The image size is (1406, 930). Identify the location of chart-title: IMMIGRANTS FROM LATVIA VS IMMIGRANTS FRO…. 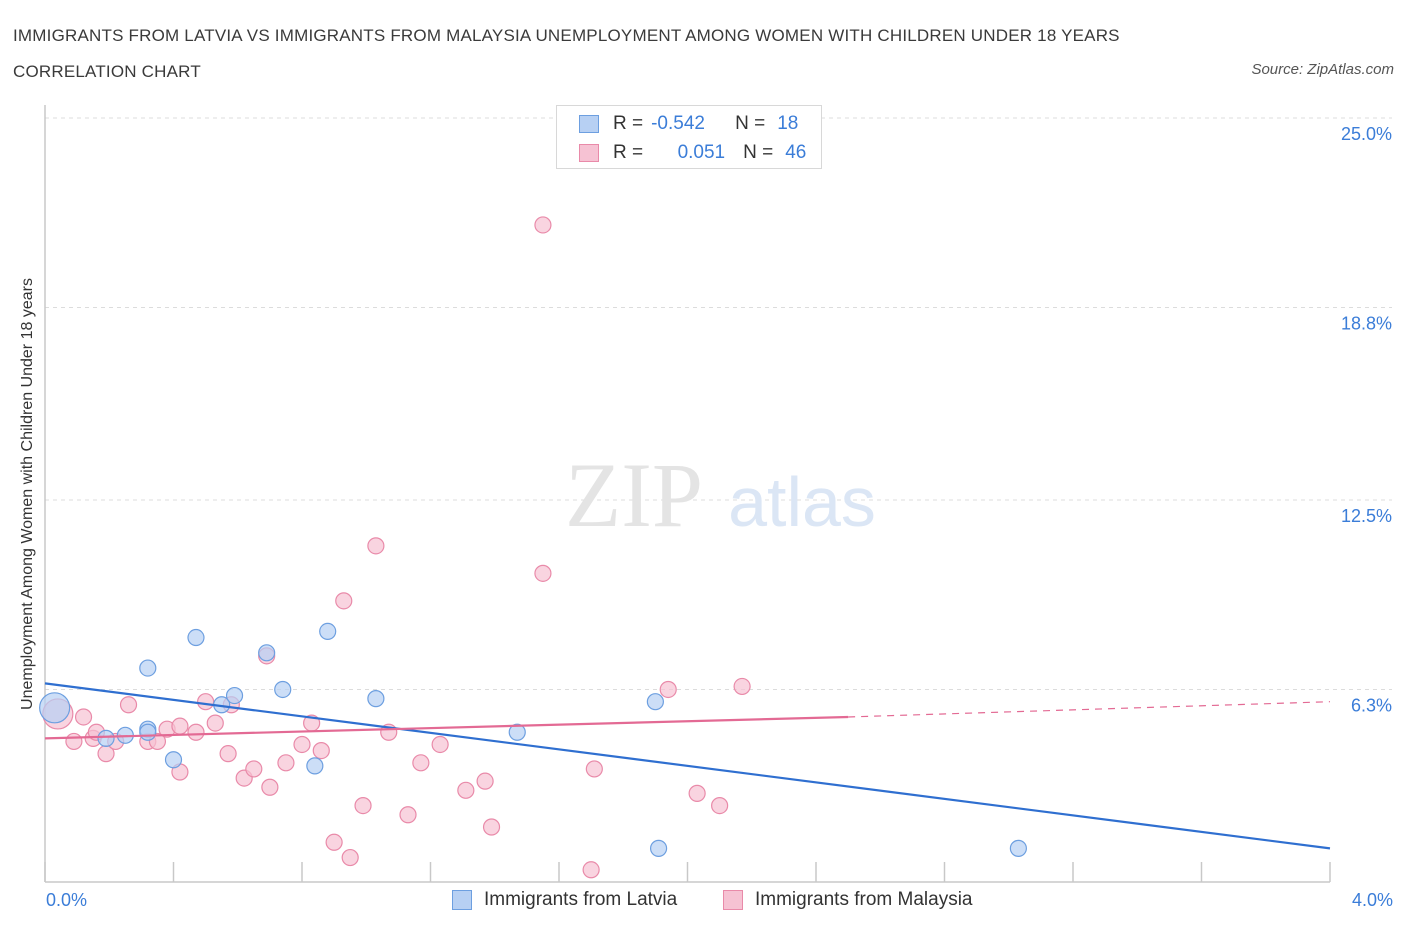
(566, 53).